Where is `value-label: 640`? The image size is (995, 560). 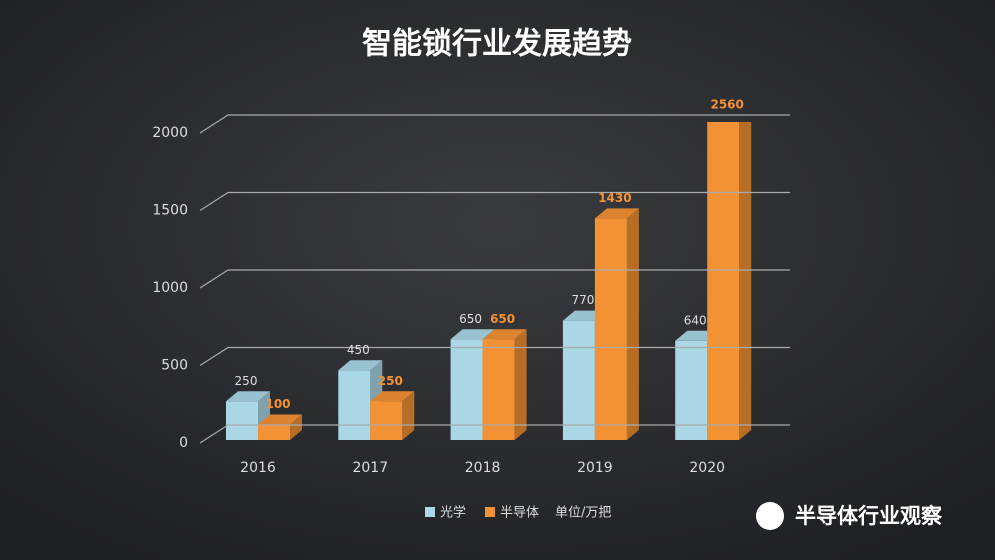 value-label: 640 is located at coordinates (695, 320).